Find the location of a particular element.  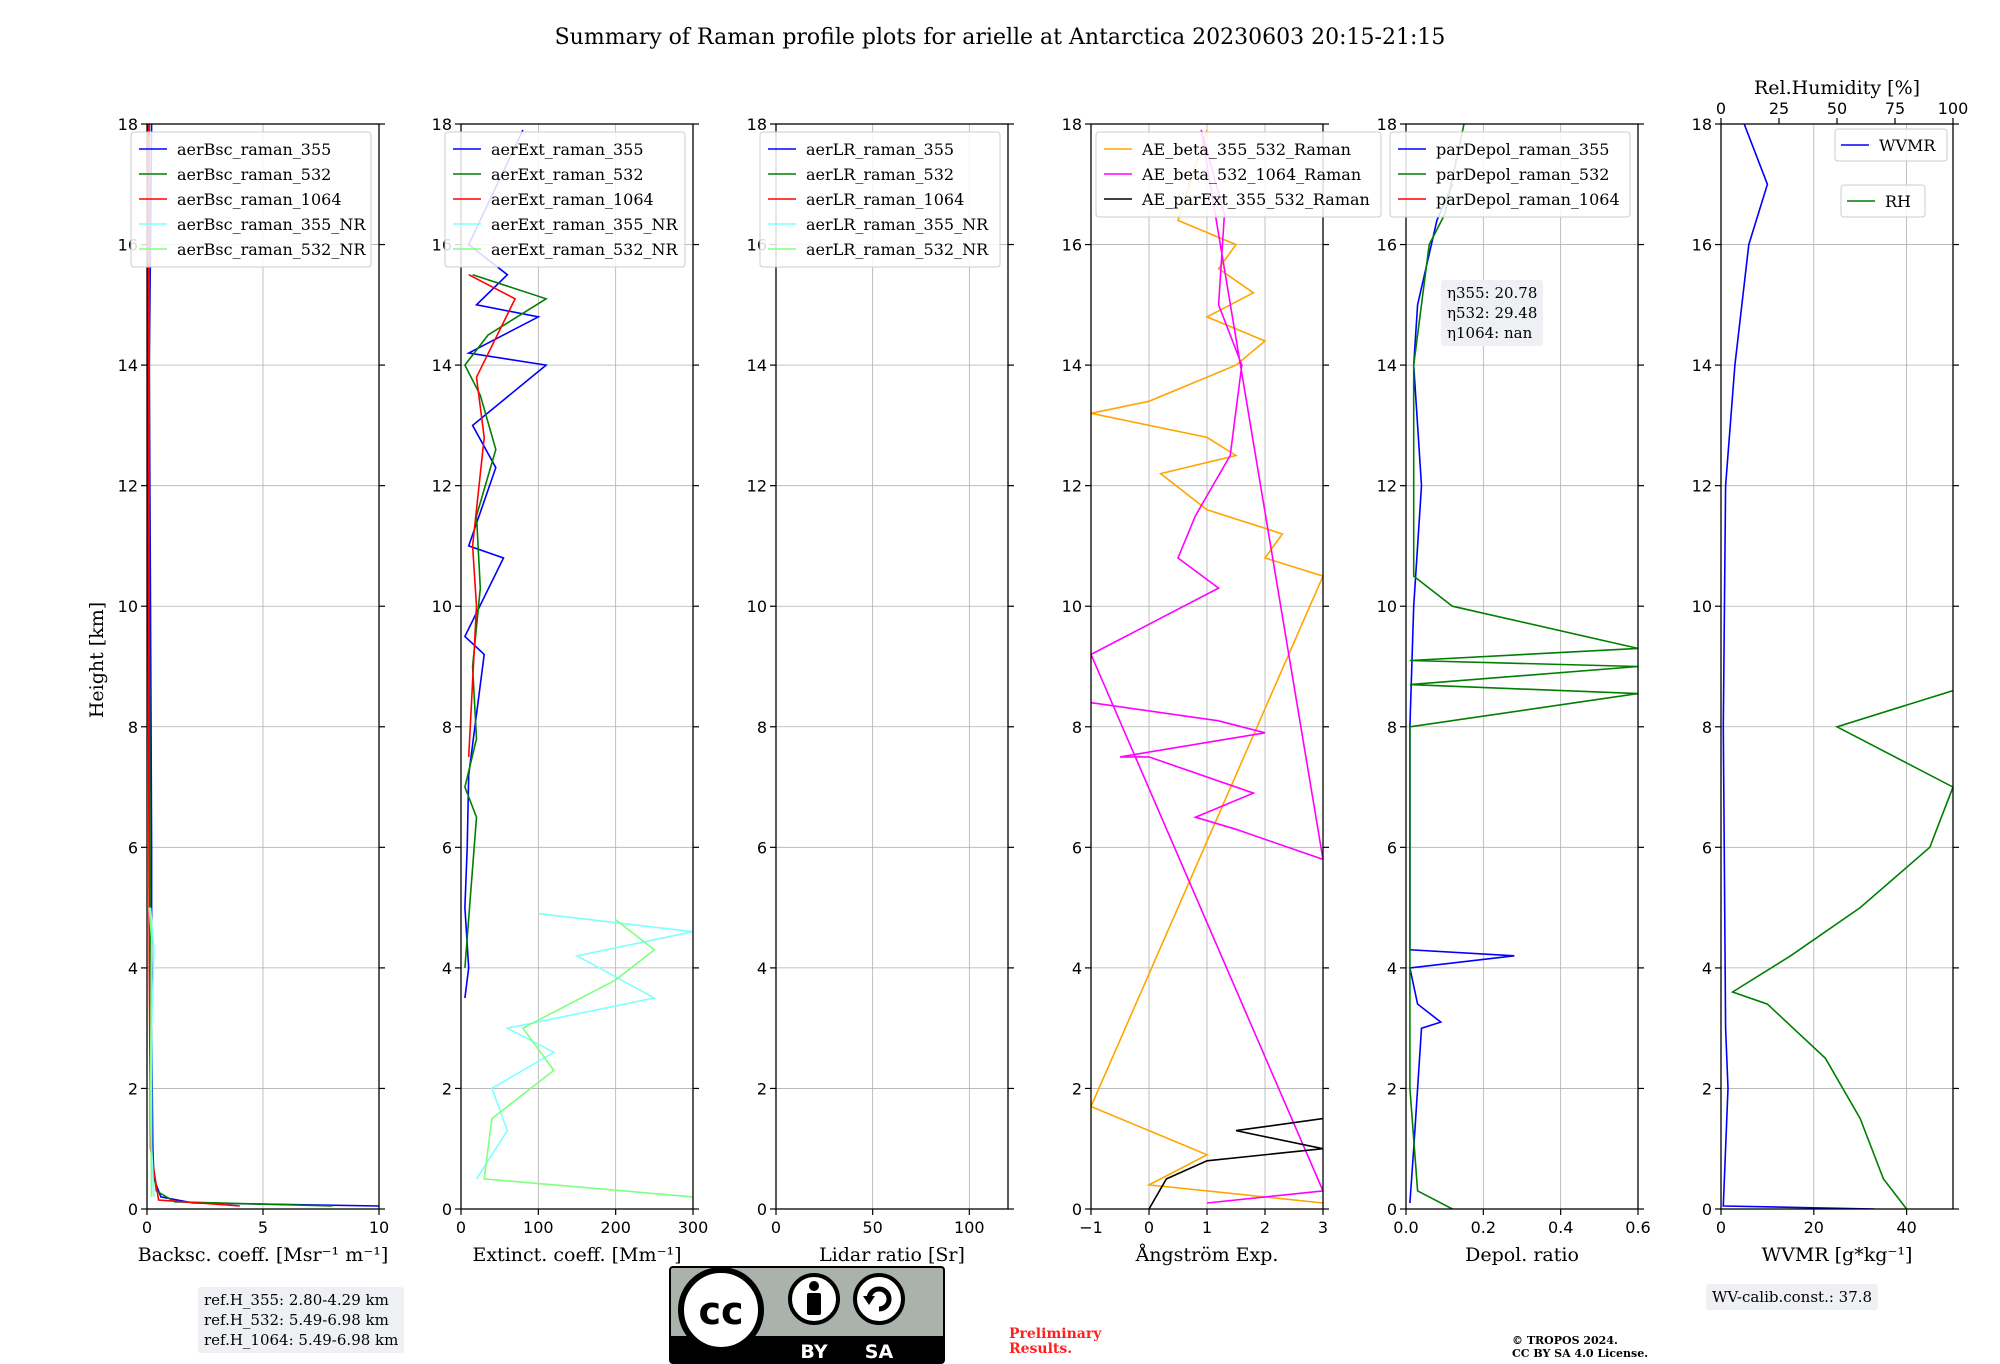

y-tick-label: 2 is located at coordinates (762, 1088).